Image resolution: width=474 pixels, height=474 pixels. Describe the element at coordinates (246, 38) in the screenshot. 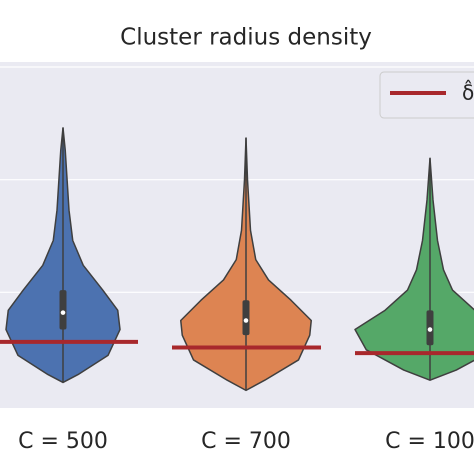

I see `chart-title: Cluster radius density` at that location.